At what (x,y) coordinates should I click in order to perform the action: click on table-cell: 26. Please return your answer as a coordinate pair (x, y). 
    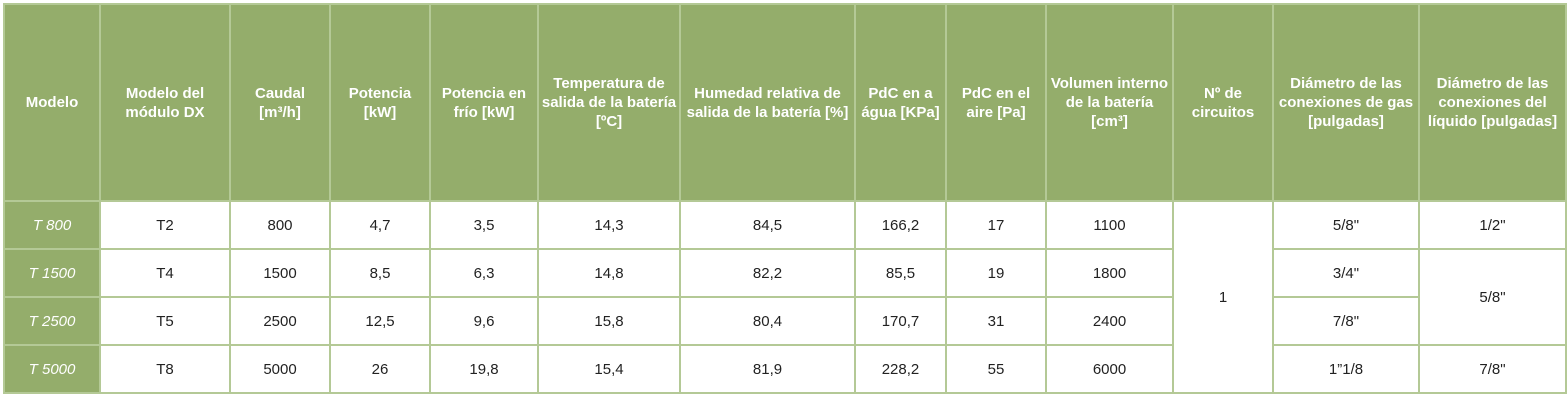
    Looking at the image, I should click on (380, 369).